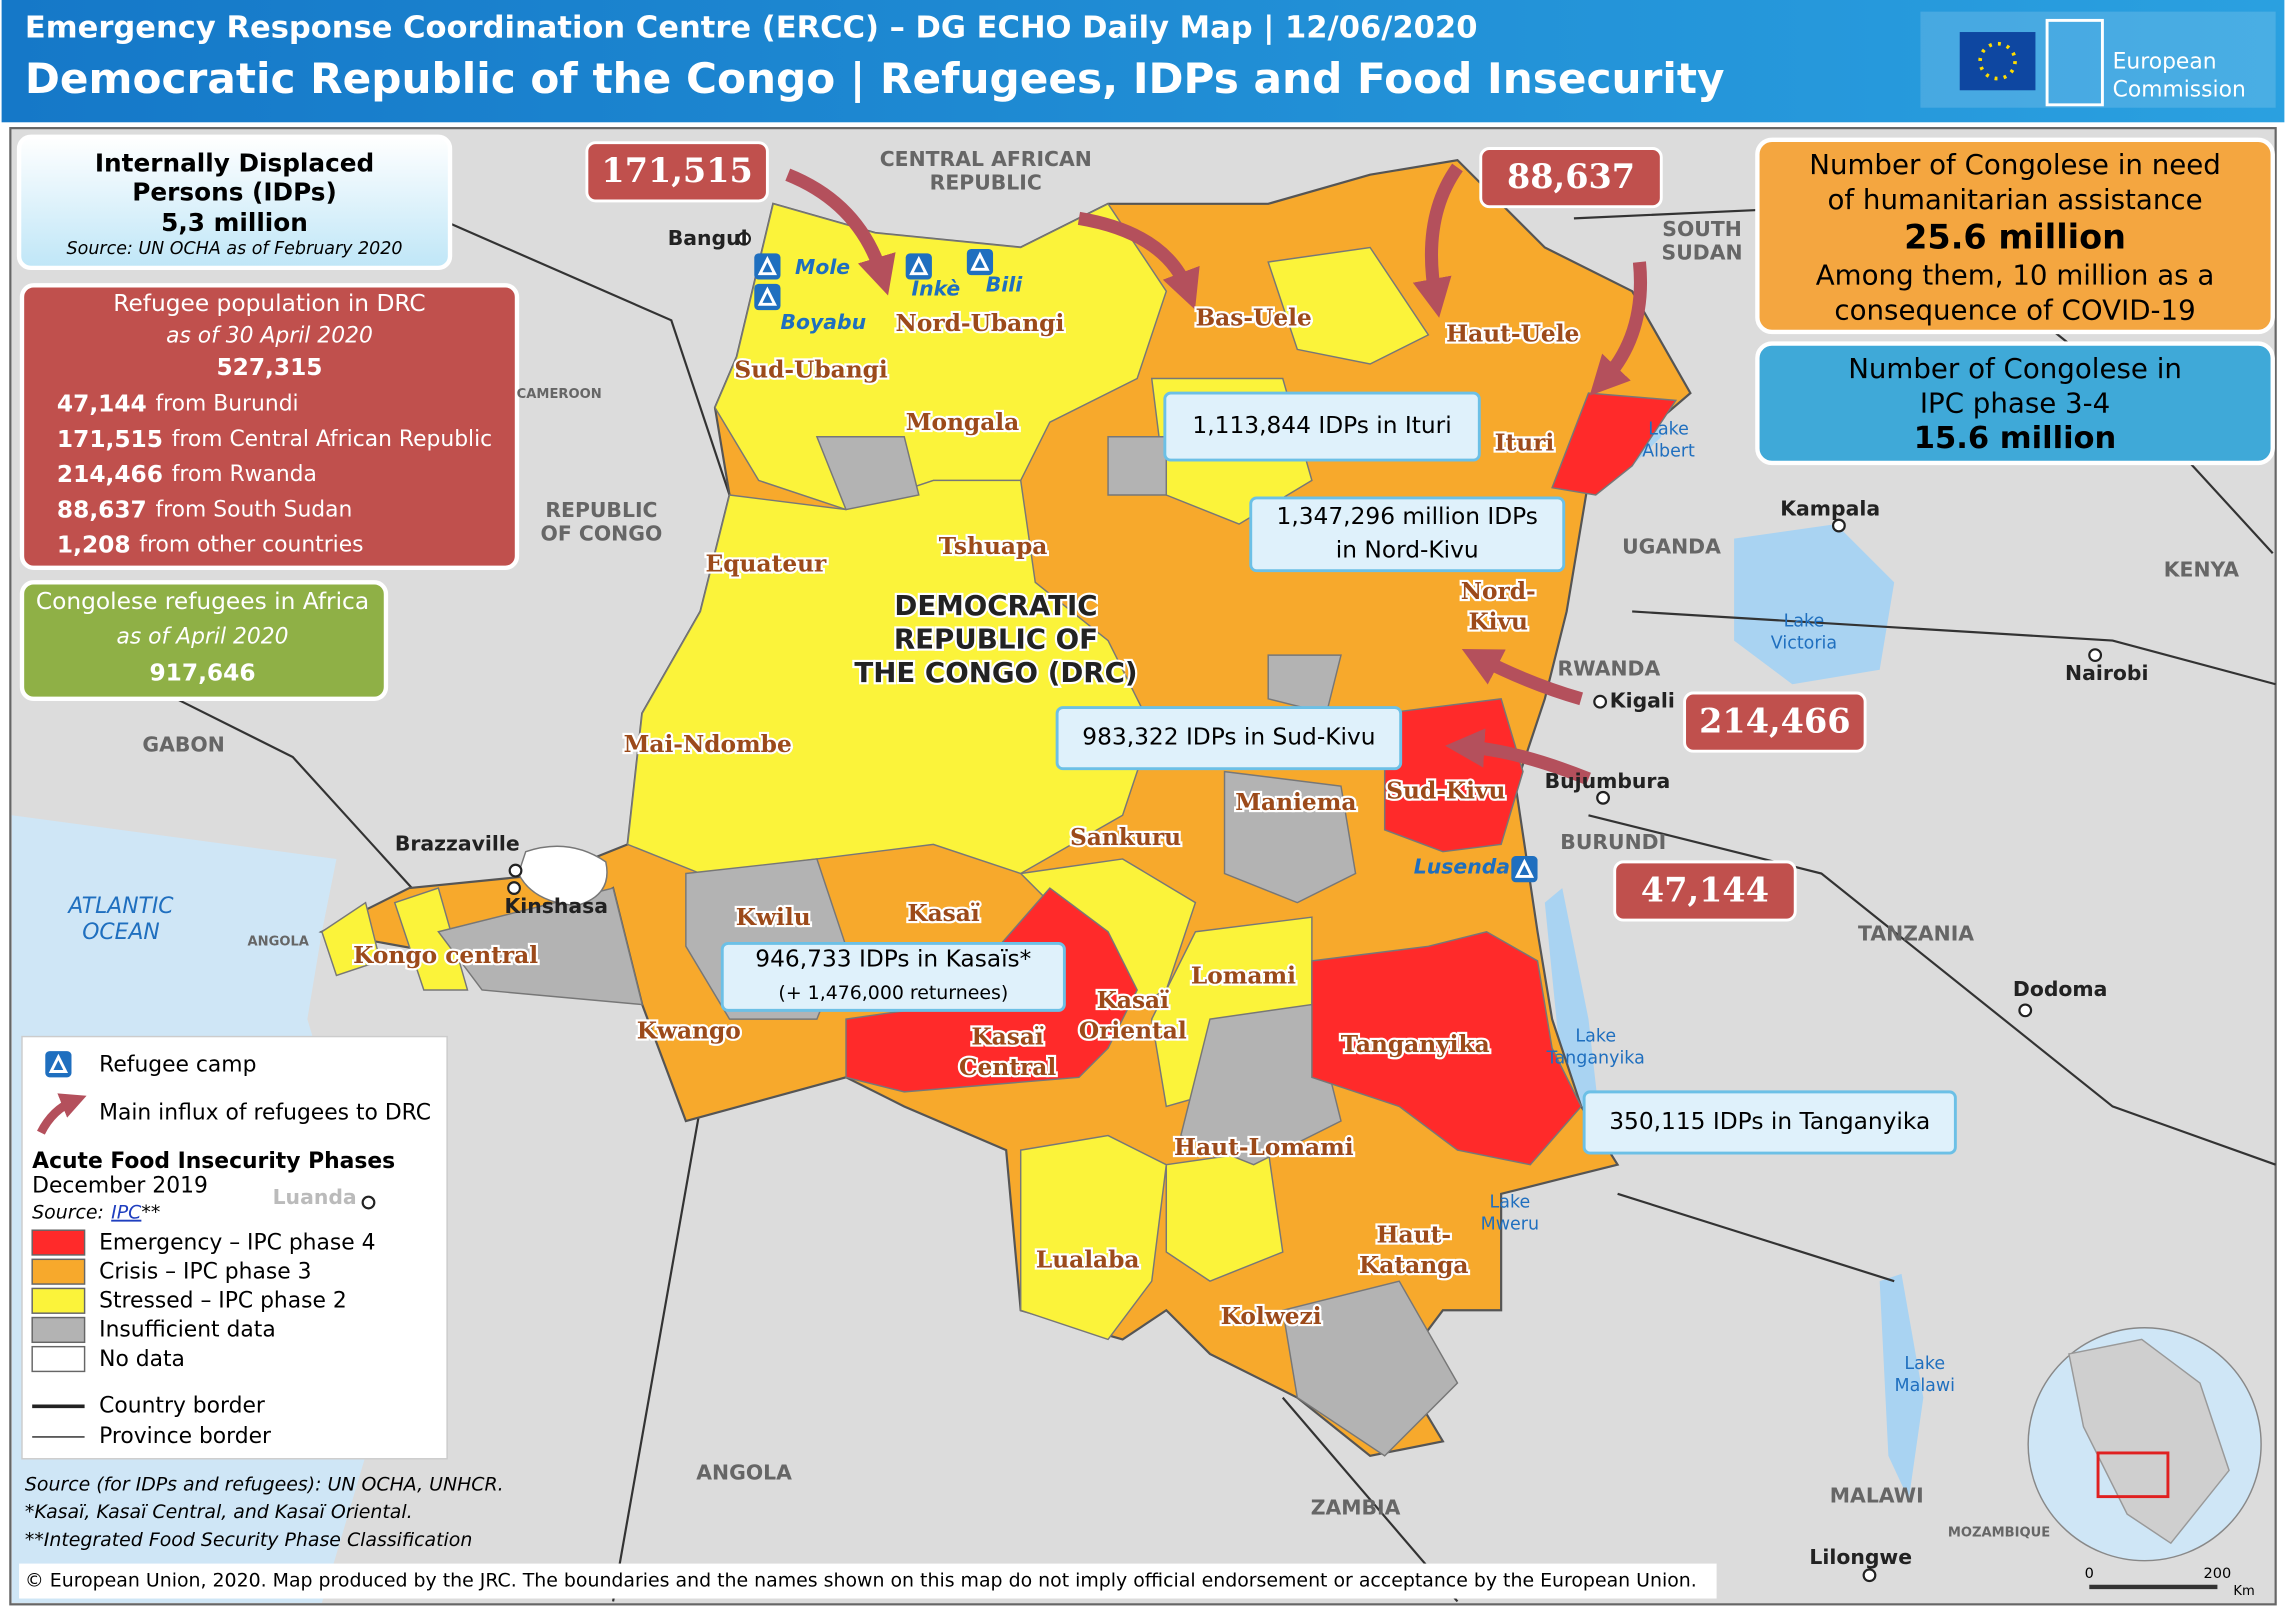 Image resolution: width=2286 pixels, height=1616 pixels. I want to click on idp-box, so click(234, 202).